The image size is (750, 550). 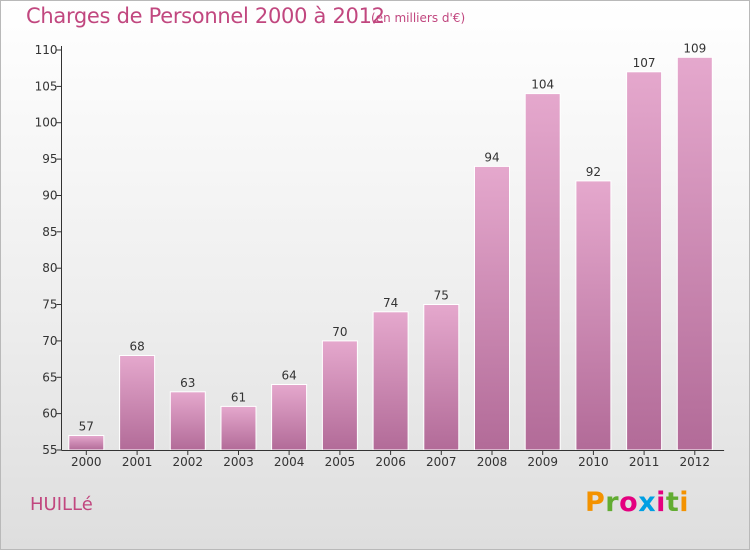 What do you see at coordinates (137, 403) in the screenshot?
I see `bar-2001` at bounding box center [137, 403].